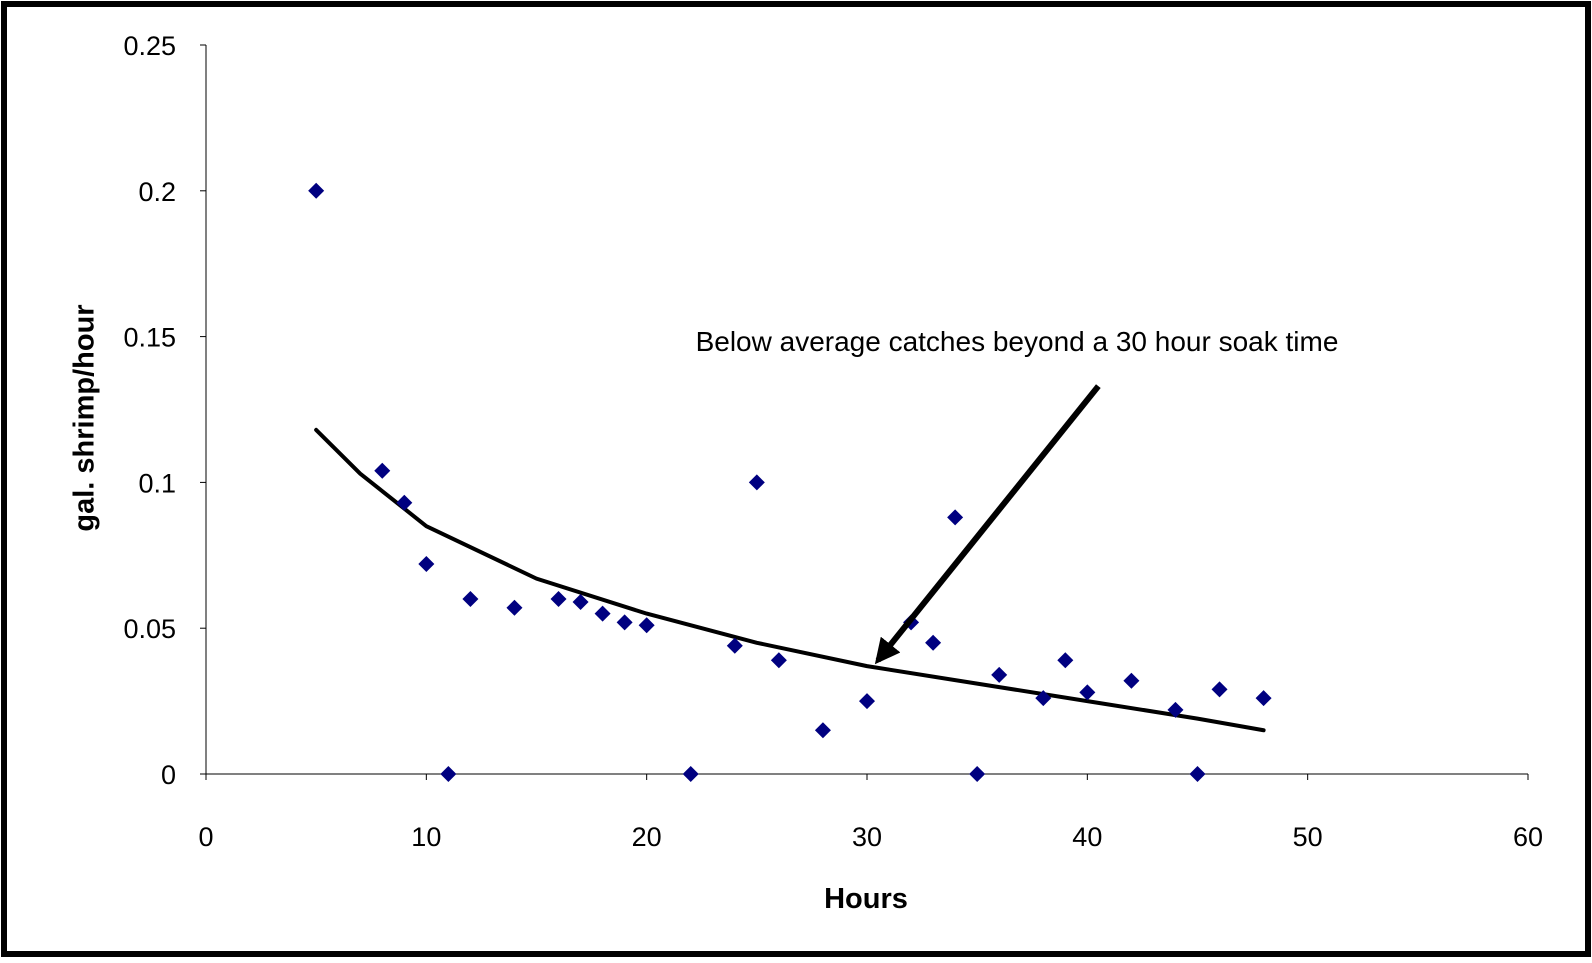  Describe the element at coordinates (157, 192) in the screenshot. I see `y-tick-label: 0.2` at that location.